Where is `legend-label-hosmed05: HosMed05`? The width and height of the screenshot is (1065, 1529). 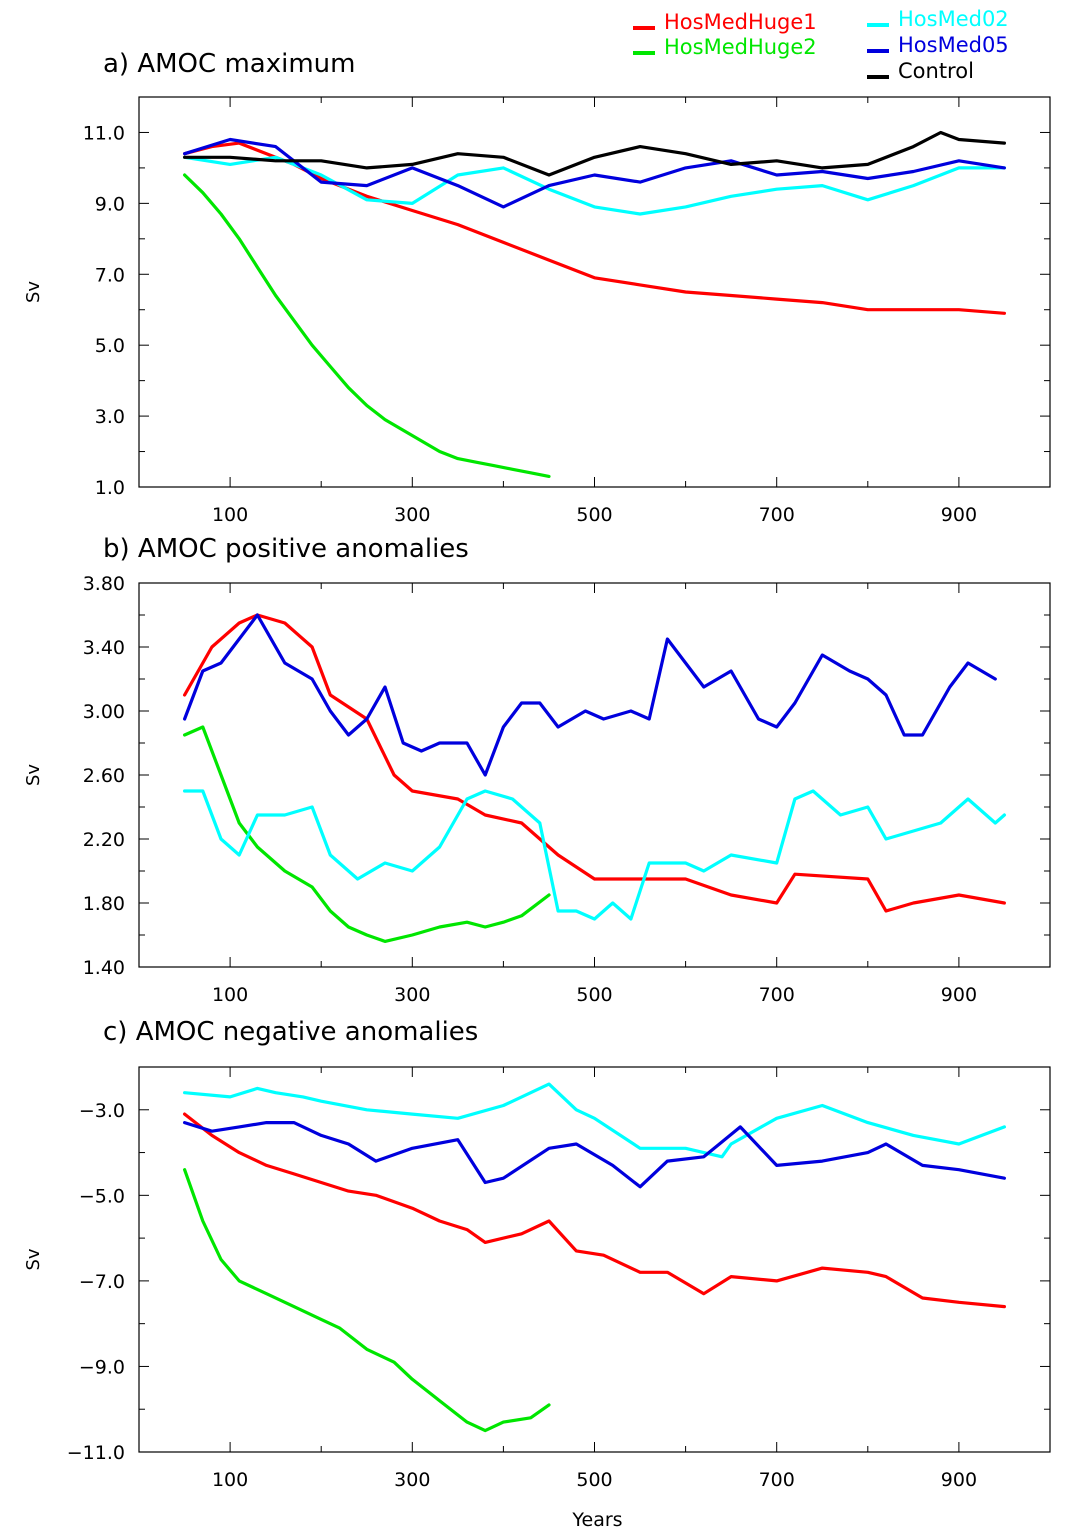 legend-label-hosmed05: HosMed05 is located at coordinates (953, 45).